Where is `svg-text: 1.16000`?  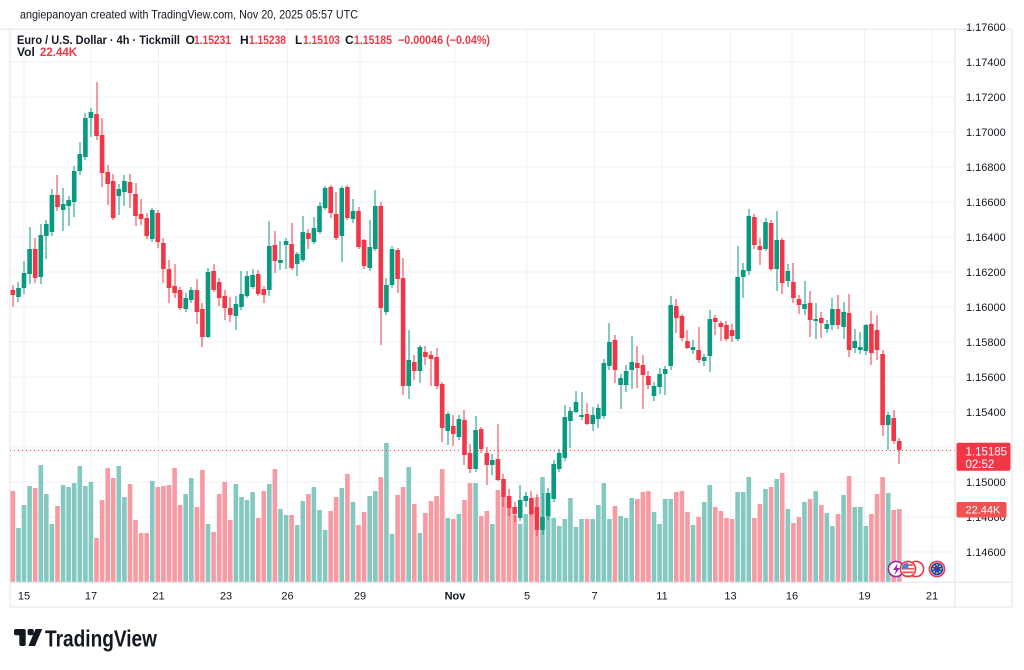
svg-text: 1.16000 is located at coordinates (986, 308).